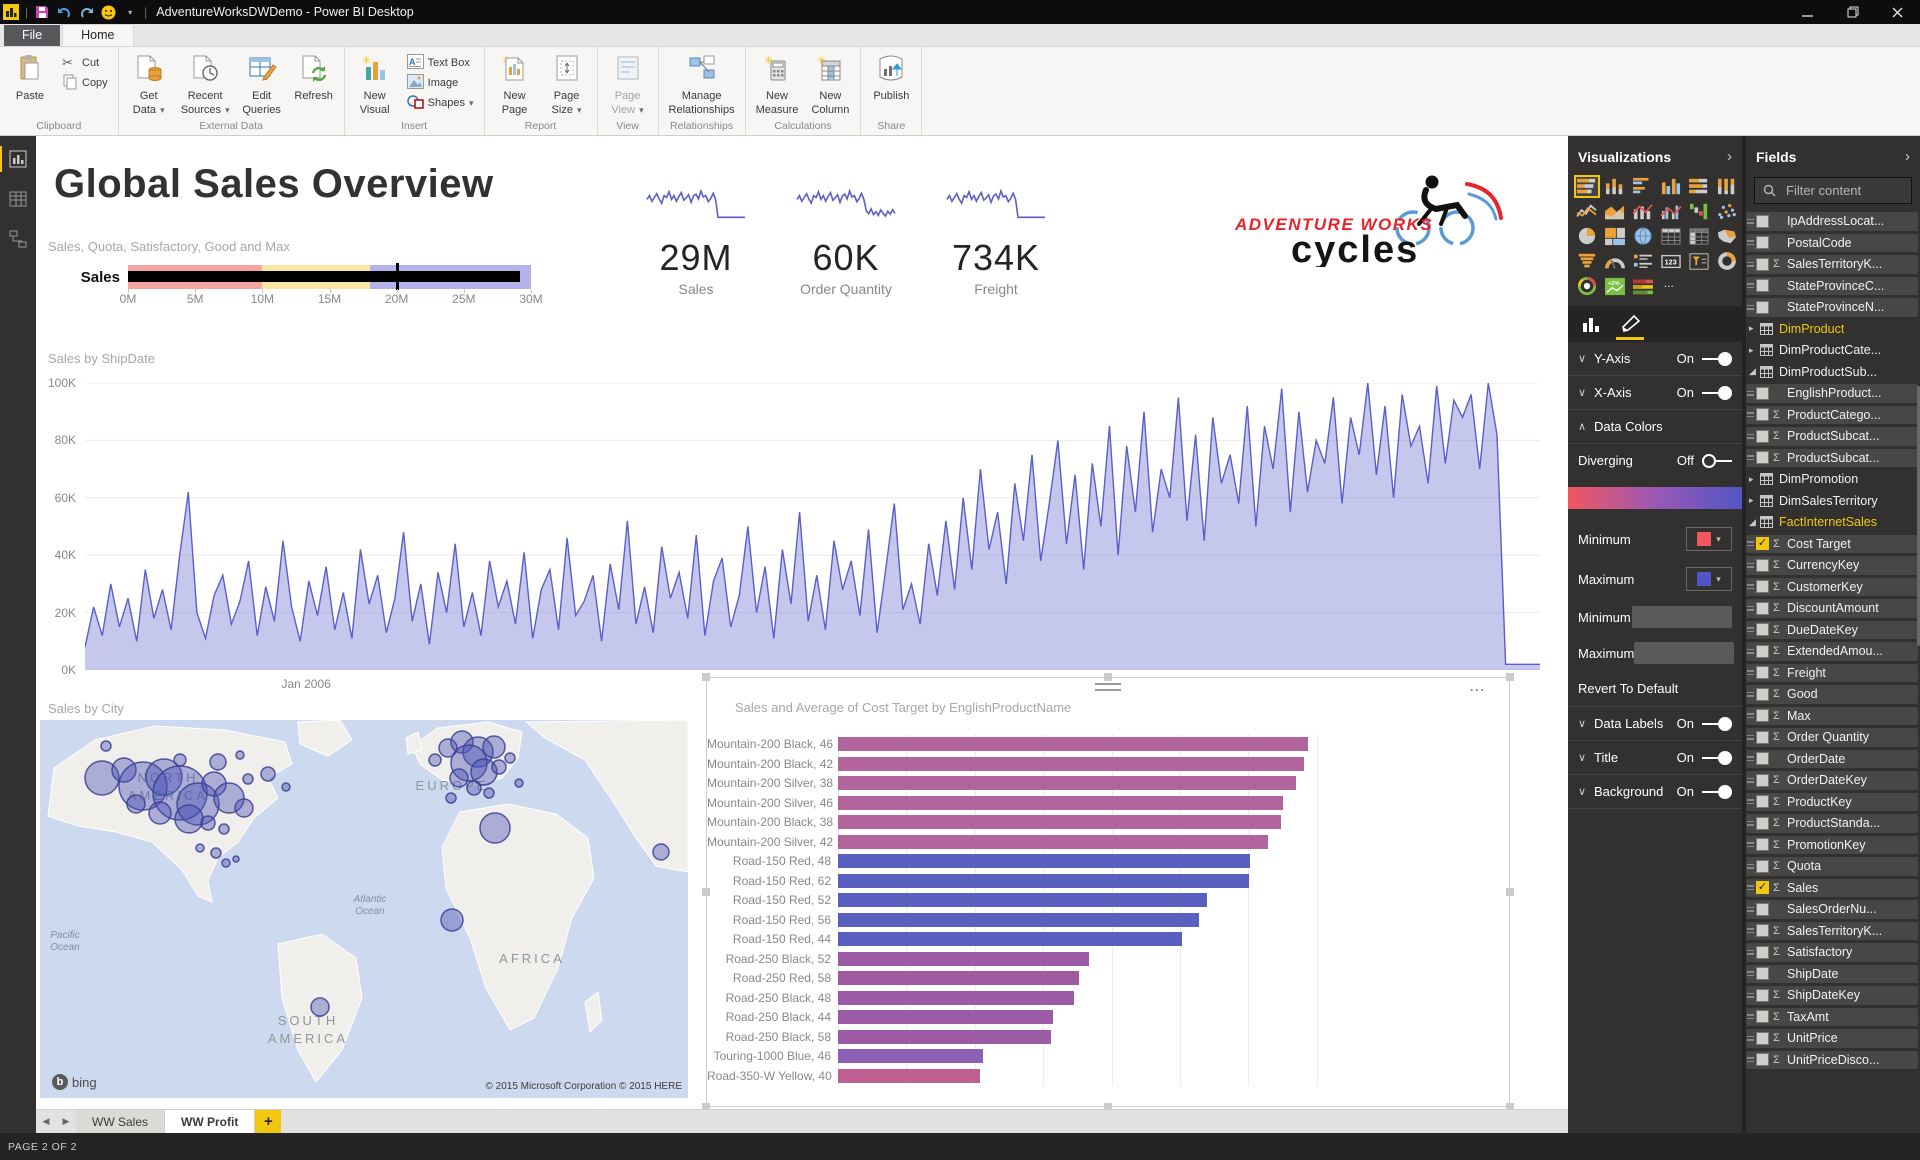  What do you see at coordinates (18, 199) in the screenshot?
I see `rail-data-view` at bounding box center [18, 199].